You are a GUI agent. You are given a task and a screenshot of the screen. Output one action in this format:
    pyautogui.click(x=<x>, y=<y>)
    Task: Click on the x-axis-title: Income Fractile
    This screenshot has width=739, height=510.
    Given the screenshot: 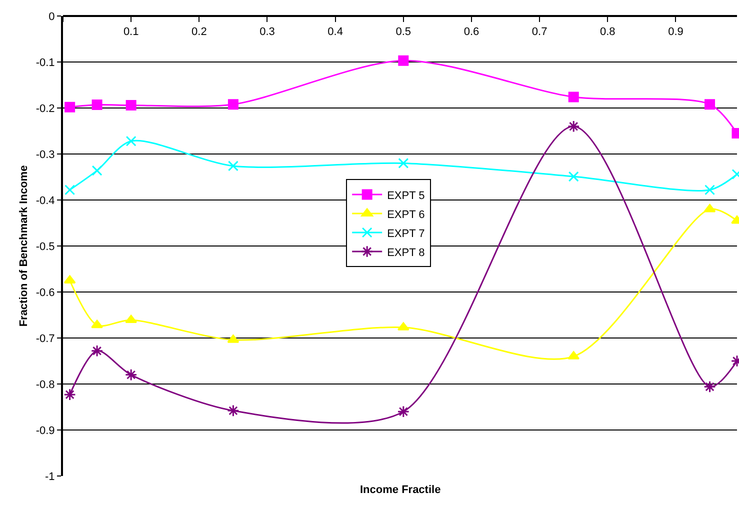 What is the action you would take?
    pyautogui.click(x=400, y=490)
    